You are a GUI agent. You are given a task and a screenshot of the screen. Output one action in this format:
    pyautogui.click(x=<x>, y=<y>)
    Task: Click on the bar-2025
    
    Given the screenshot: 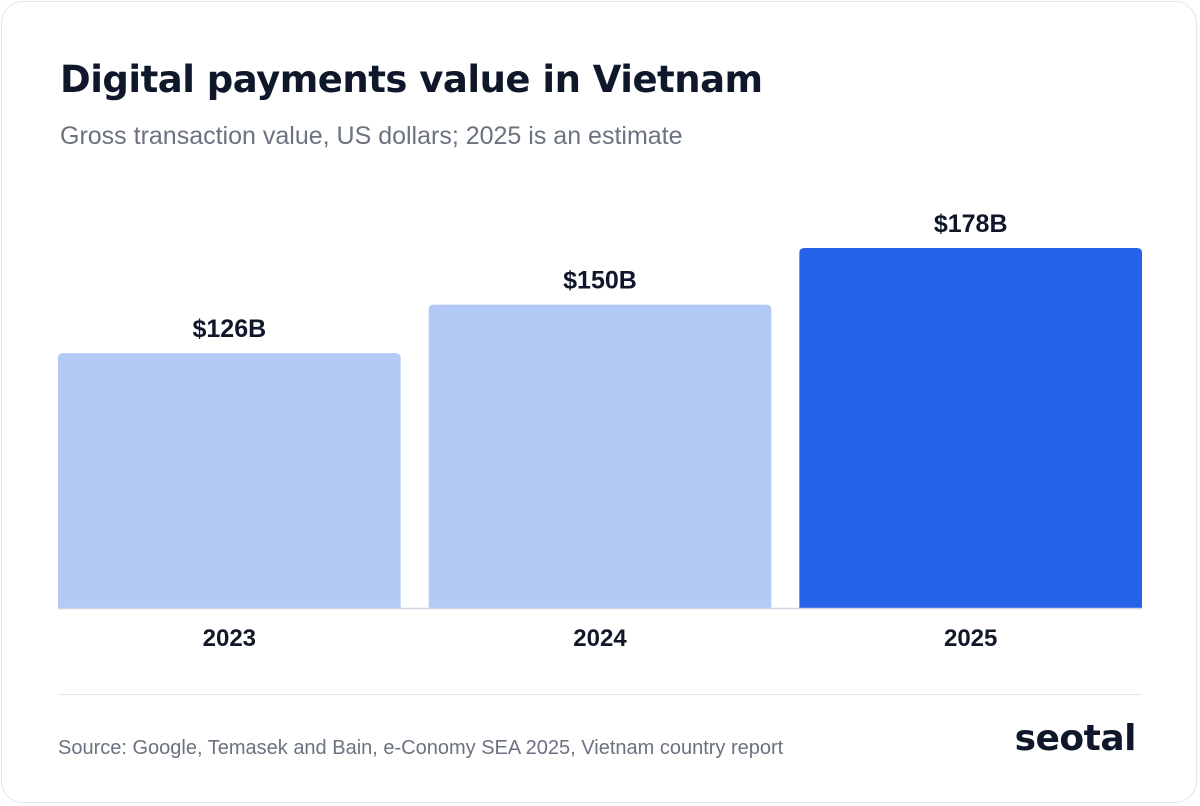 What is the action you would take?
    pyautogui.click(x=970, y=428)
    